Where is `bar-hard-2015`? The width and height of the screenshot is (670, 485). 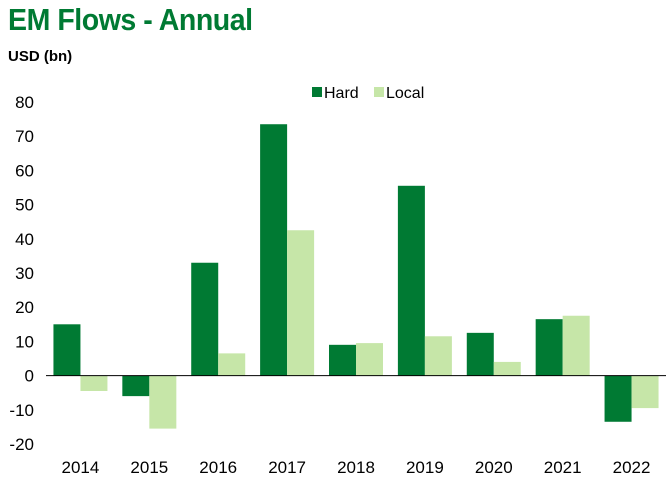 bar-hard-2015 is located at coordinates (136, 386).